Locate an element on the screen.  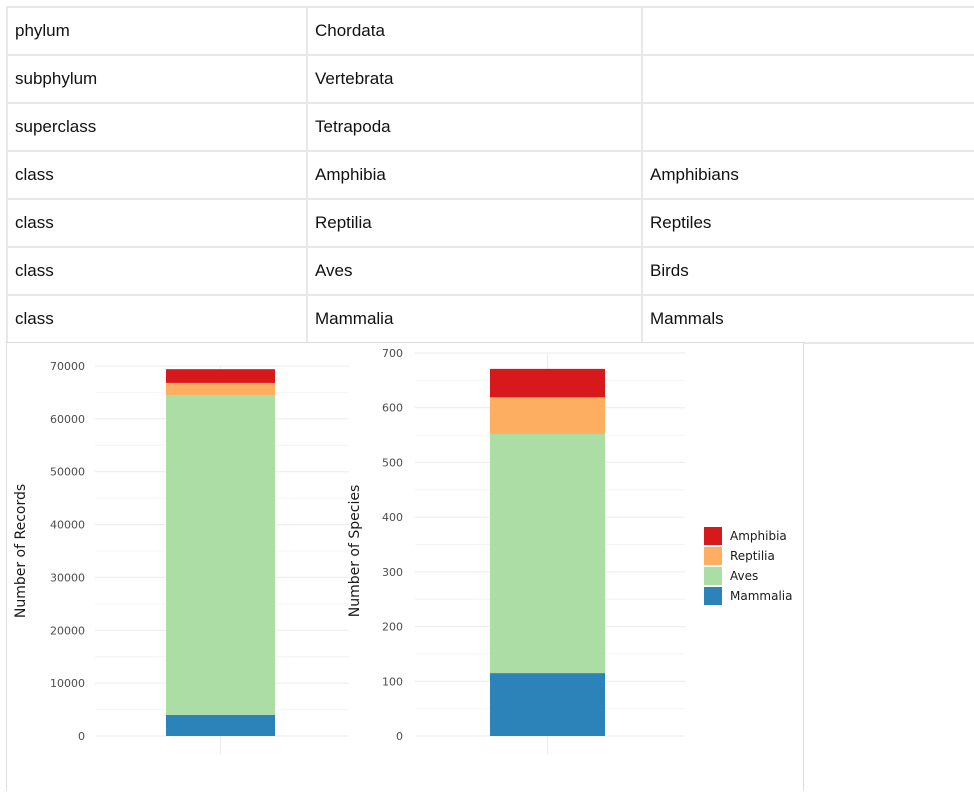
table-row: class Reptilia Reptiles is located at coordinates (490, 223).